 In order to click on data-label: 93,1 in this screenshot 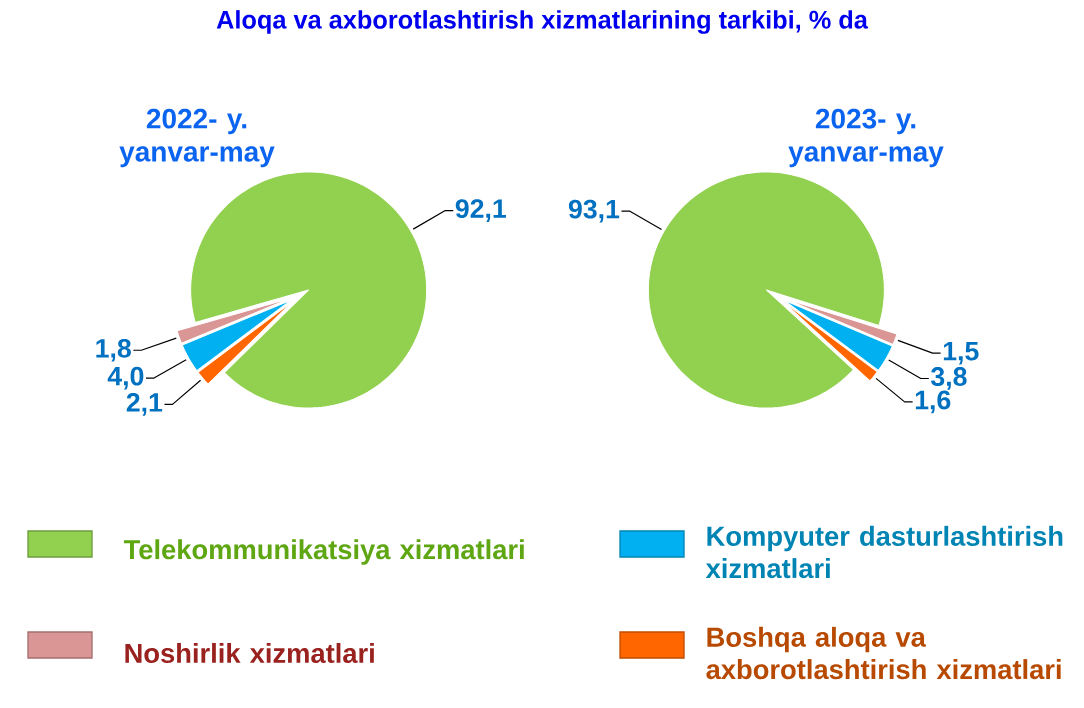, I will do `click(594, 211)`.